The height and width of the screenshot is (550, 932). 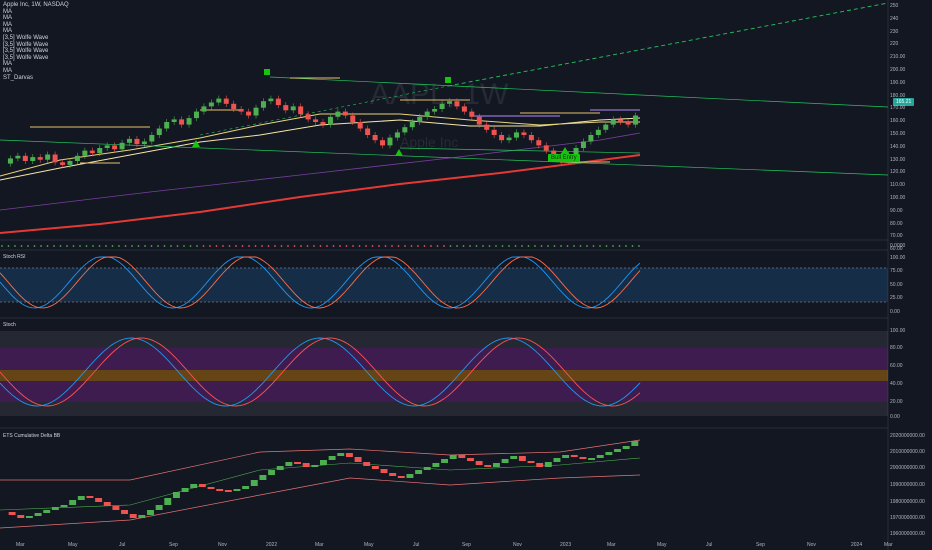 I want to click on price-tick-label: 100.00, so click(x=898, y=198).